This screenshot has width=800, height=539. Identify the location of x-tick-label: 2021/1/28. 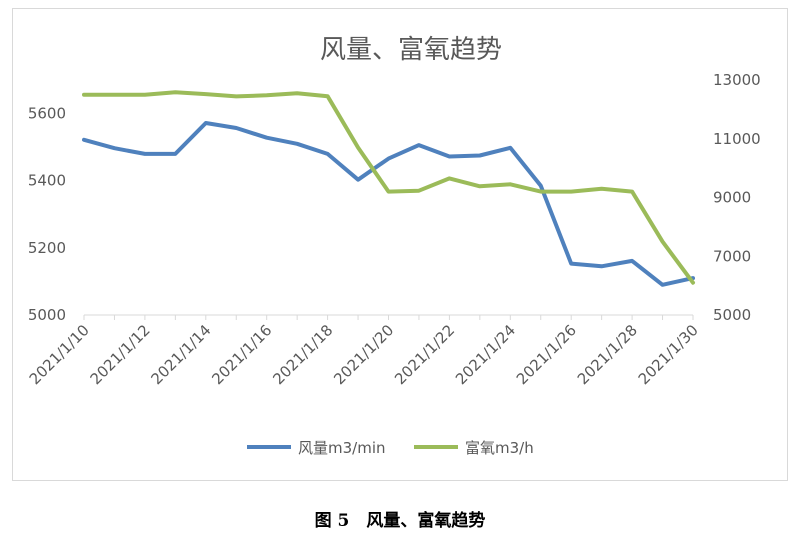
(607, 354).